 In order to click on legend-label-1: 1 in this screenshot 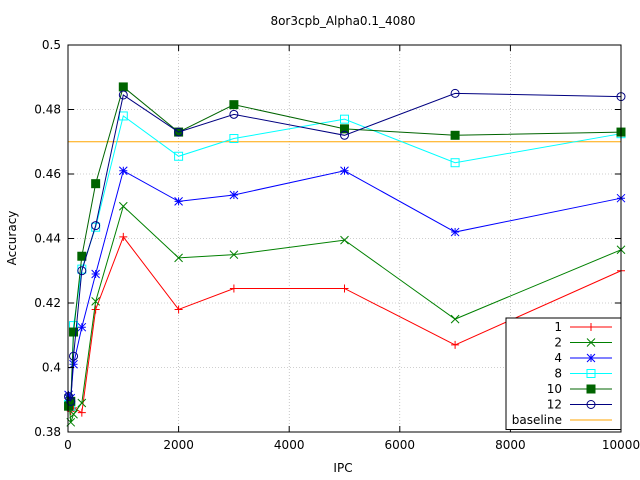, I will do `click(558, 327)`.